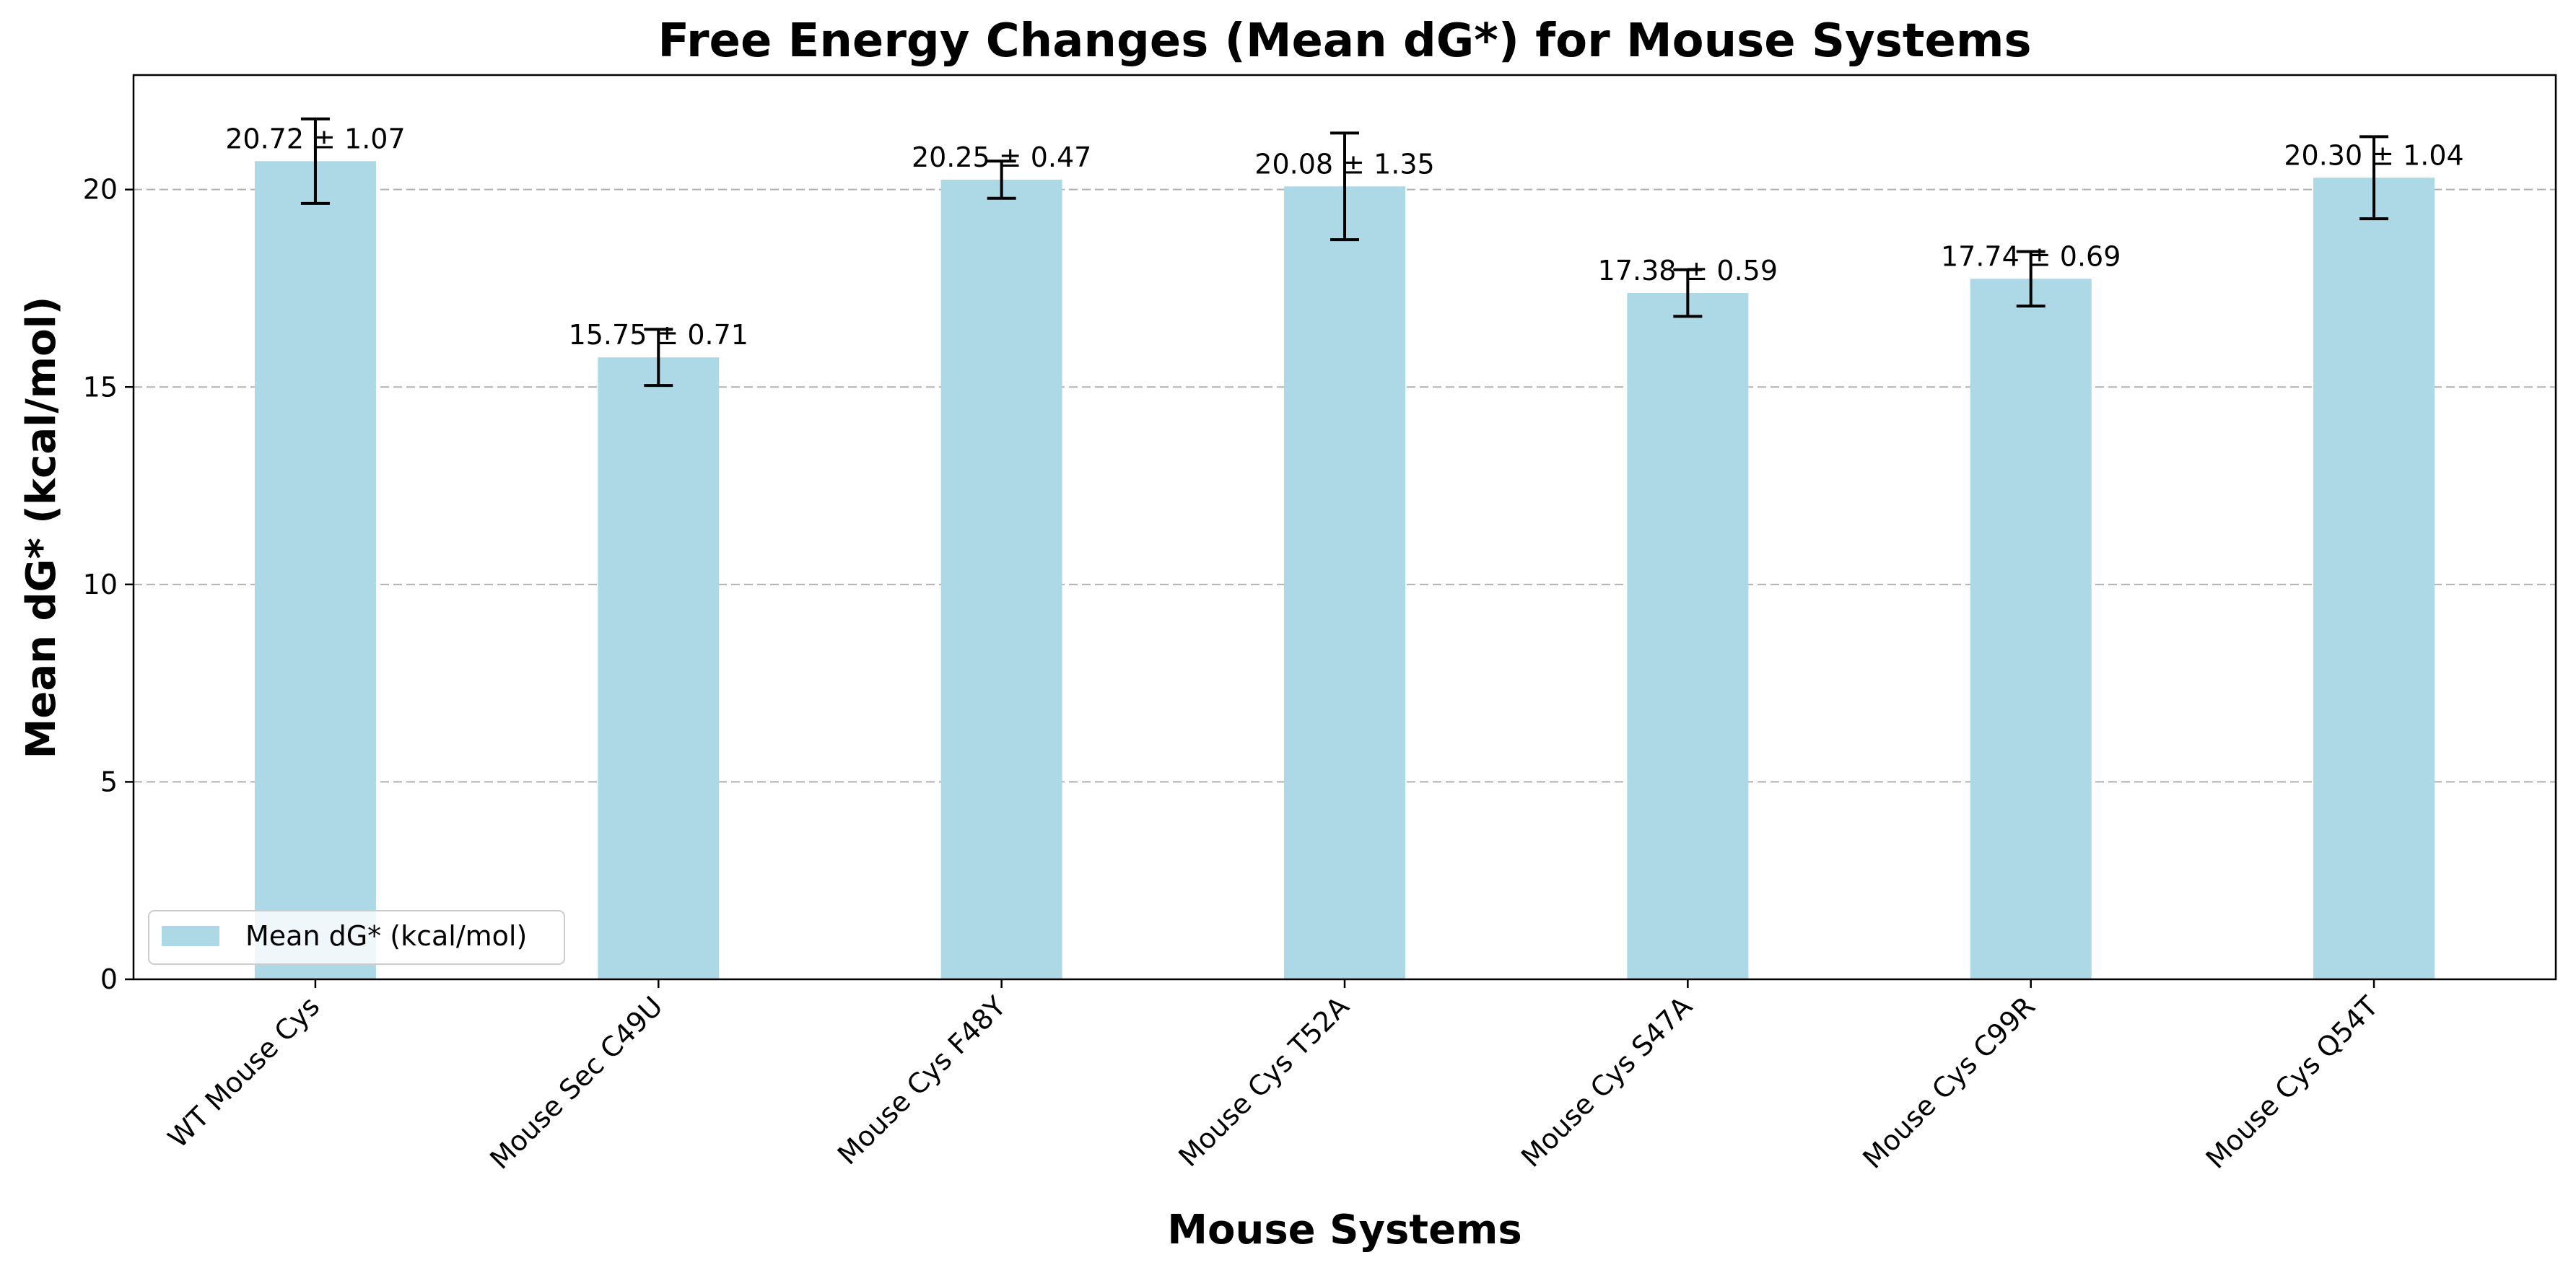  Describe the element at coordinates (576, 1082) in the screenshot. I see `x-tick-label: Mouse Sec C49U` at that location.